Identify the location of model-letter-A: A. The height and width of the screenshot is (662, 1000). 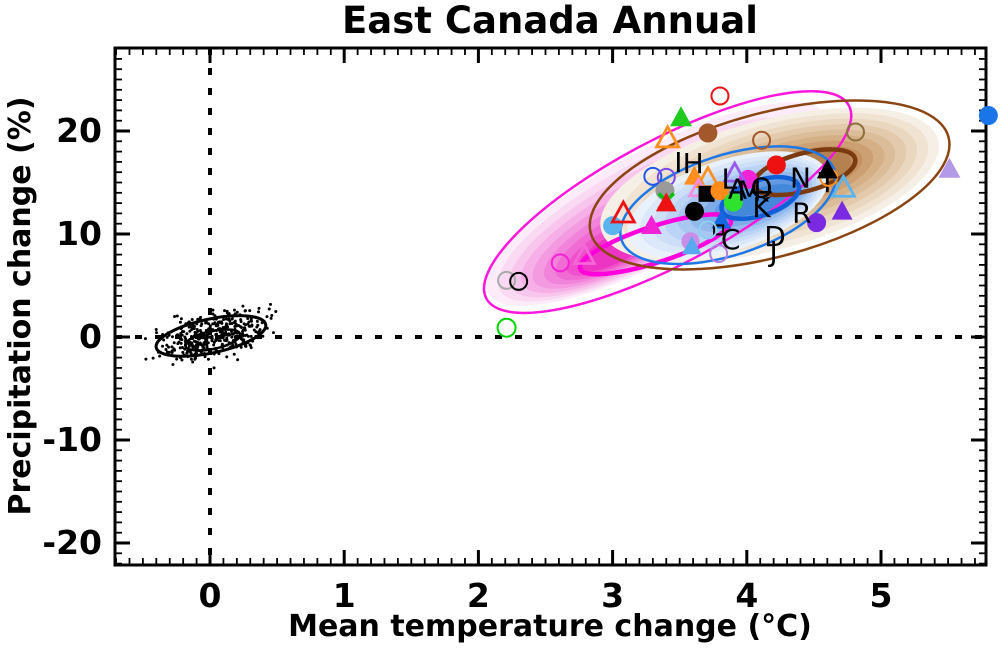
(737, 189).